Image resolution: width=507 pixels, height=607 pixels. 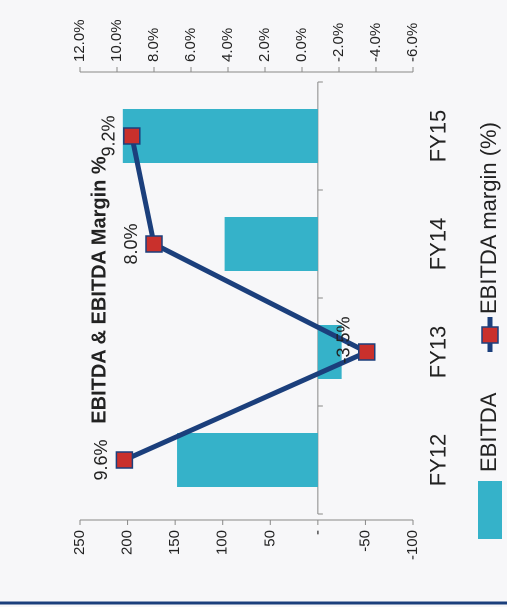 What do you see at coordinates (79, 40) in the screenshot?
I see `y2-tick-label: 12.0%` at bounding box center [79, 40].